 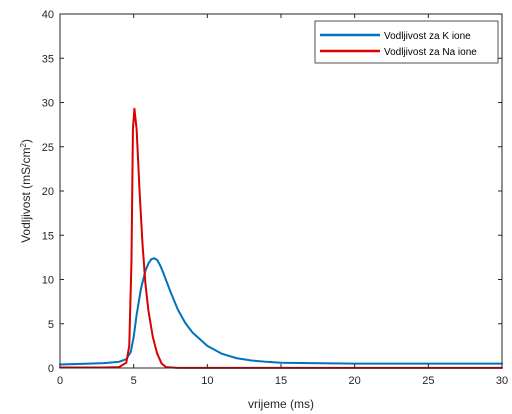 What do you see at coordinates (427, 36) in the screenshot?
I see `legend-label-k: Vodljivost za K ione` at bounding box center [427, 36].